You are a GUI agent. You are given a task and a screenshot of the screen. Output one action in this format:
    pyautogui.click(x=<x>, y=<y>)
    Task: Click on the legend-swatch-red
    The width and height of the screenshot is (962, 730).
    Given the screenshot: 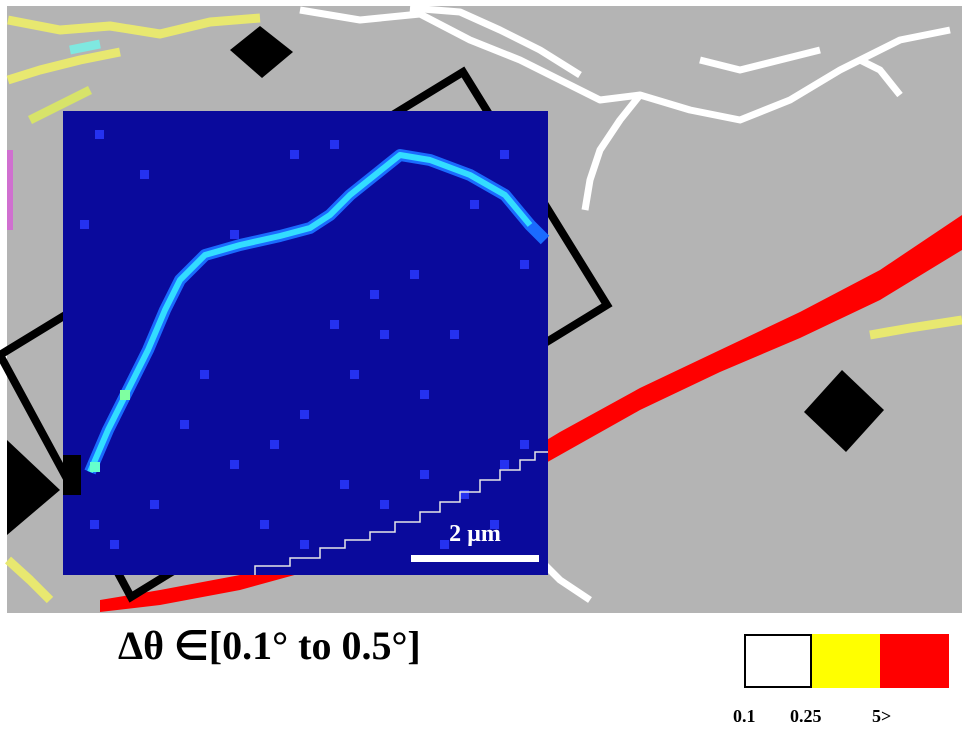 What is the action you would take?
    pyautogui.click(x=914, y=661)
    